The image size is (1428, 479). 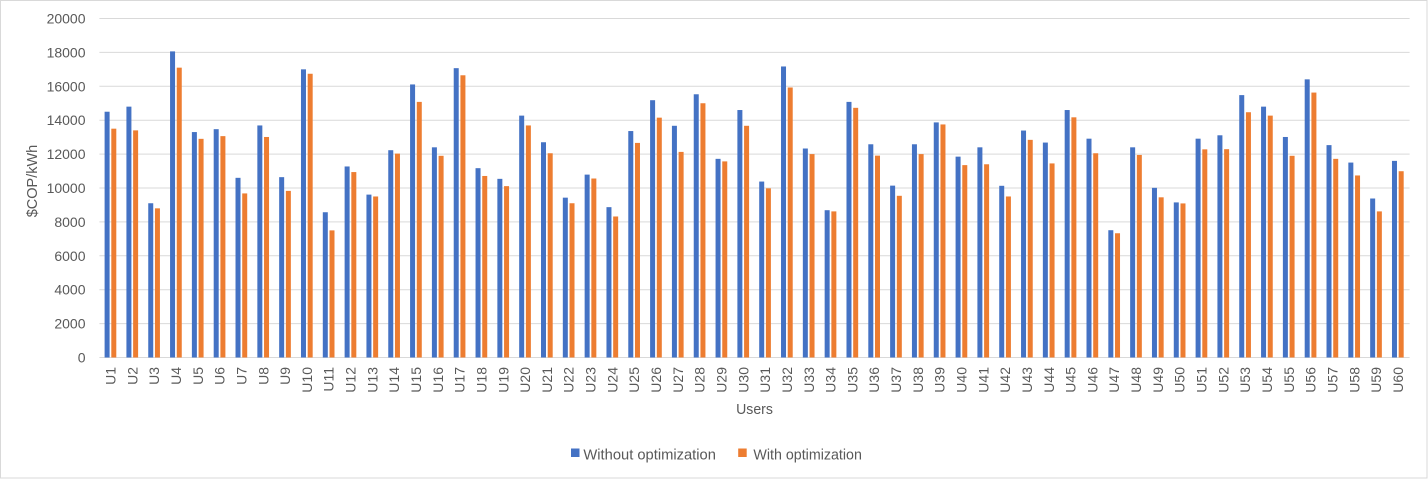 What do you see at coordinates (787, 380) in the screenshot?
I see `svg-text: U32` at bounding box center [787, 380].